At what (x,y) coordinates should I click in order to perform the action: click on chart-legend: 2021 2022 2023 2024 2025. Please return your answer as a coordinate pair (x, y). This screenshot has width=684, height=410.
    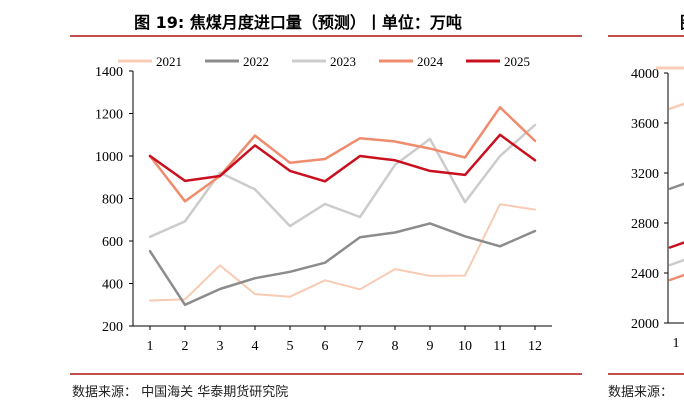
    Looking at the image, I should click on (324, 61).